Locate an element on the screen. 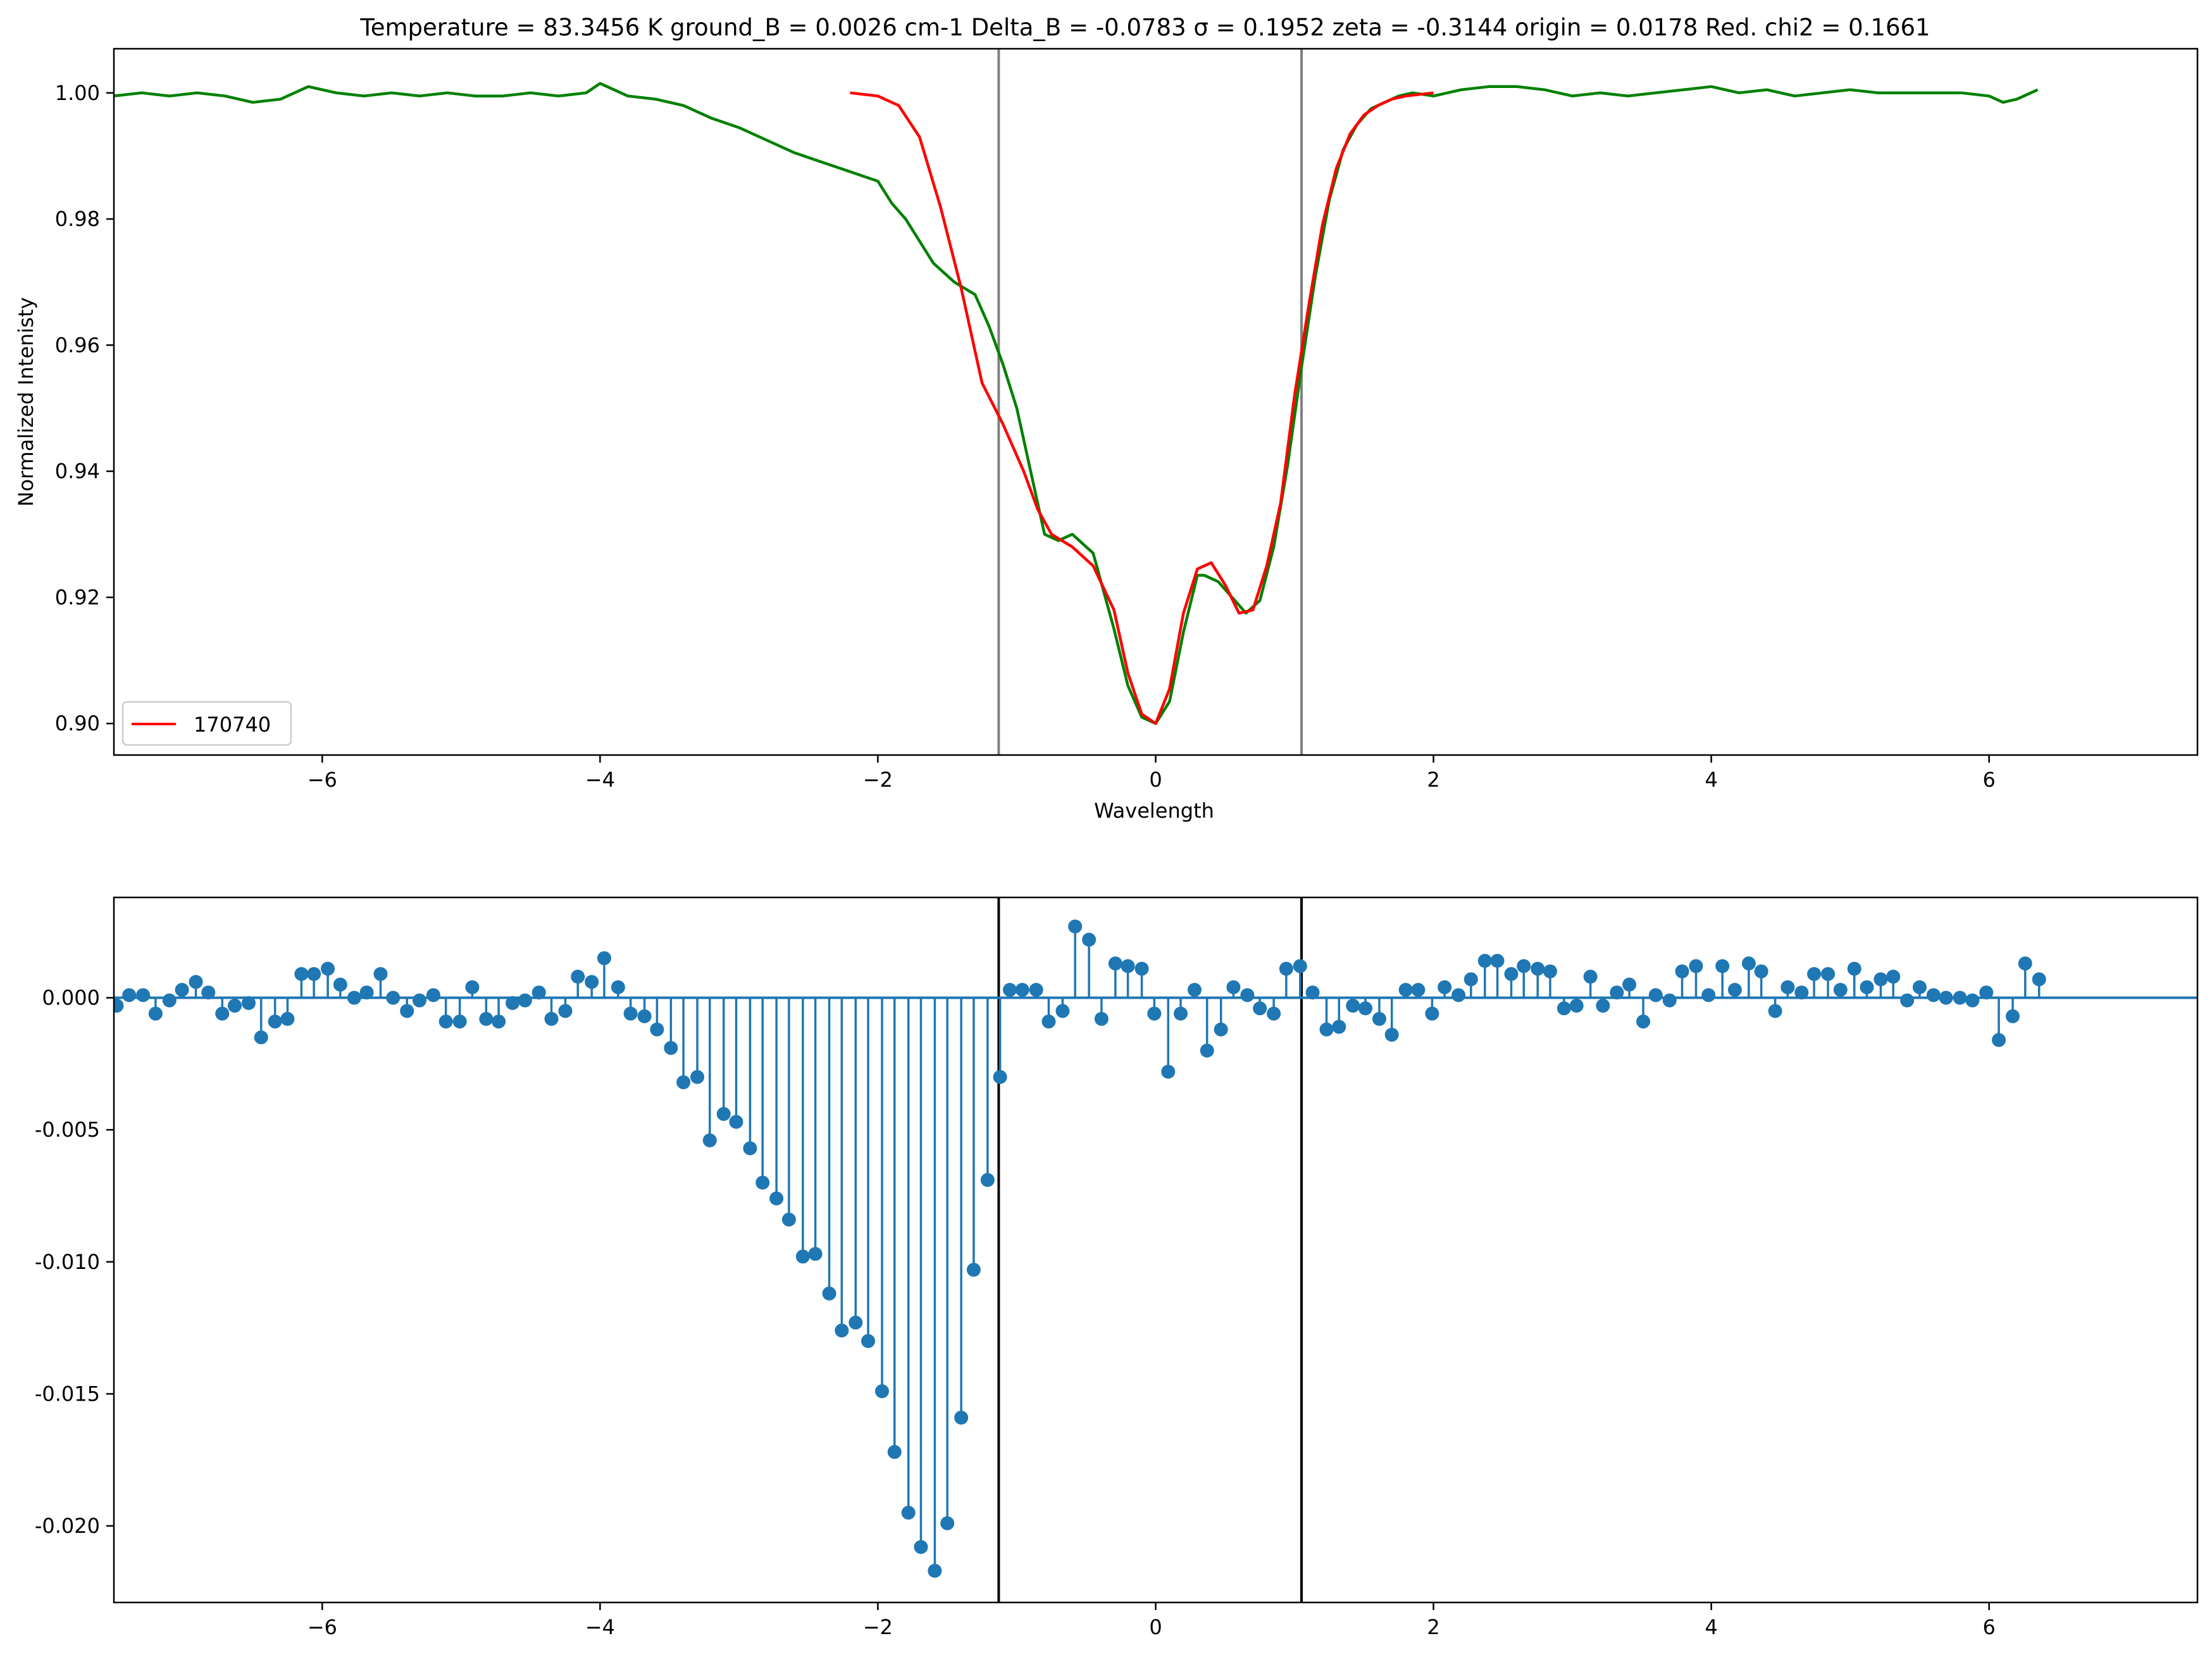  top-chart-legend: 170740 is located at coordinates (207, 724).